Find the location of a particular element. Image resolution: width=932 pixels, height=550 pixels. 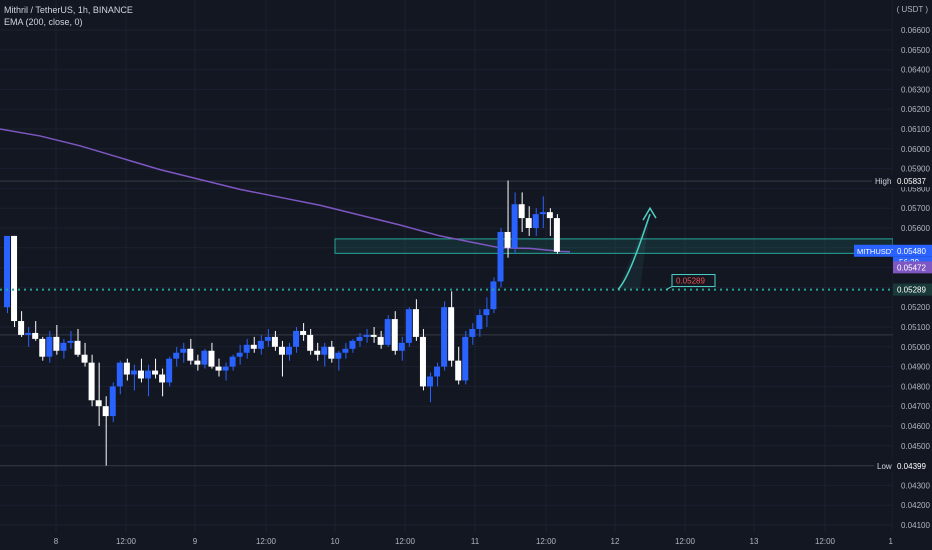

support-price-tag-bg is located at coordinates (912, 289).